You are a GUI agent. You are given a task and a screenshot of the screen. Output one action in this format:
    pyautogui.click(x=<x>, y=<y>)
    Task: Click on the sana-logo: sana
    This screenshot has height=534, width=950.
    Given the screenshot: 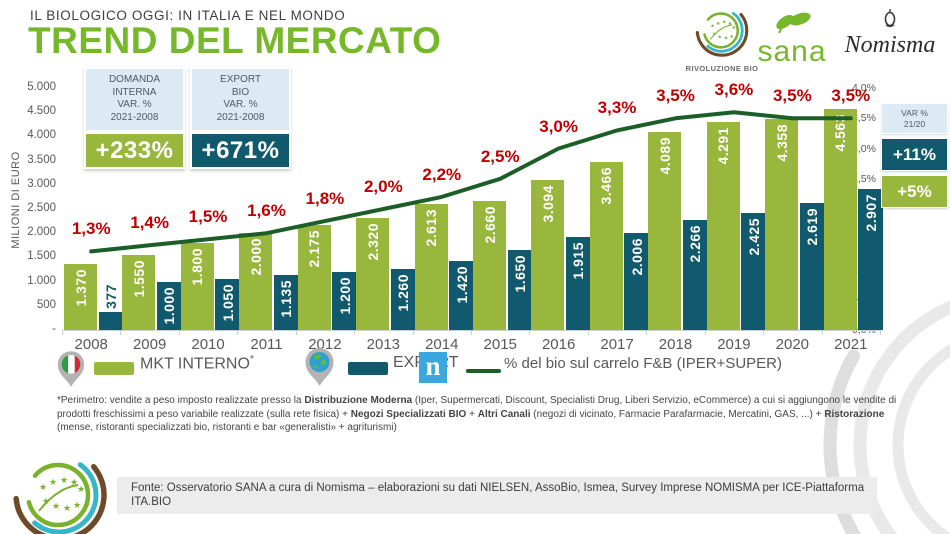 What is the action you would take?
    pyautogui.click(x=792, y=39)
    